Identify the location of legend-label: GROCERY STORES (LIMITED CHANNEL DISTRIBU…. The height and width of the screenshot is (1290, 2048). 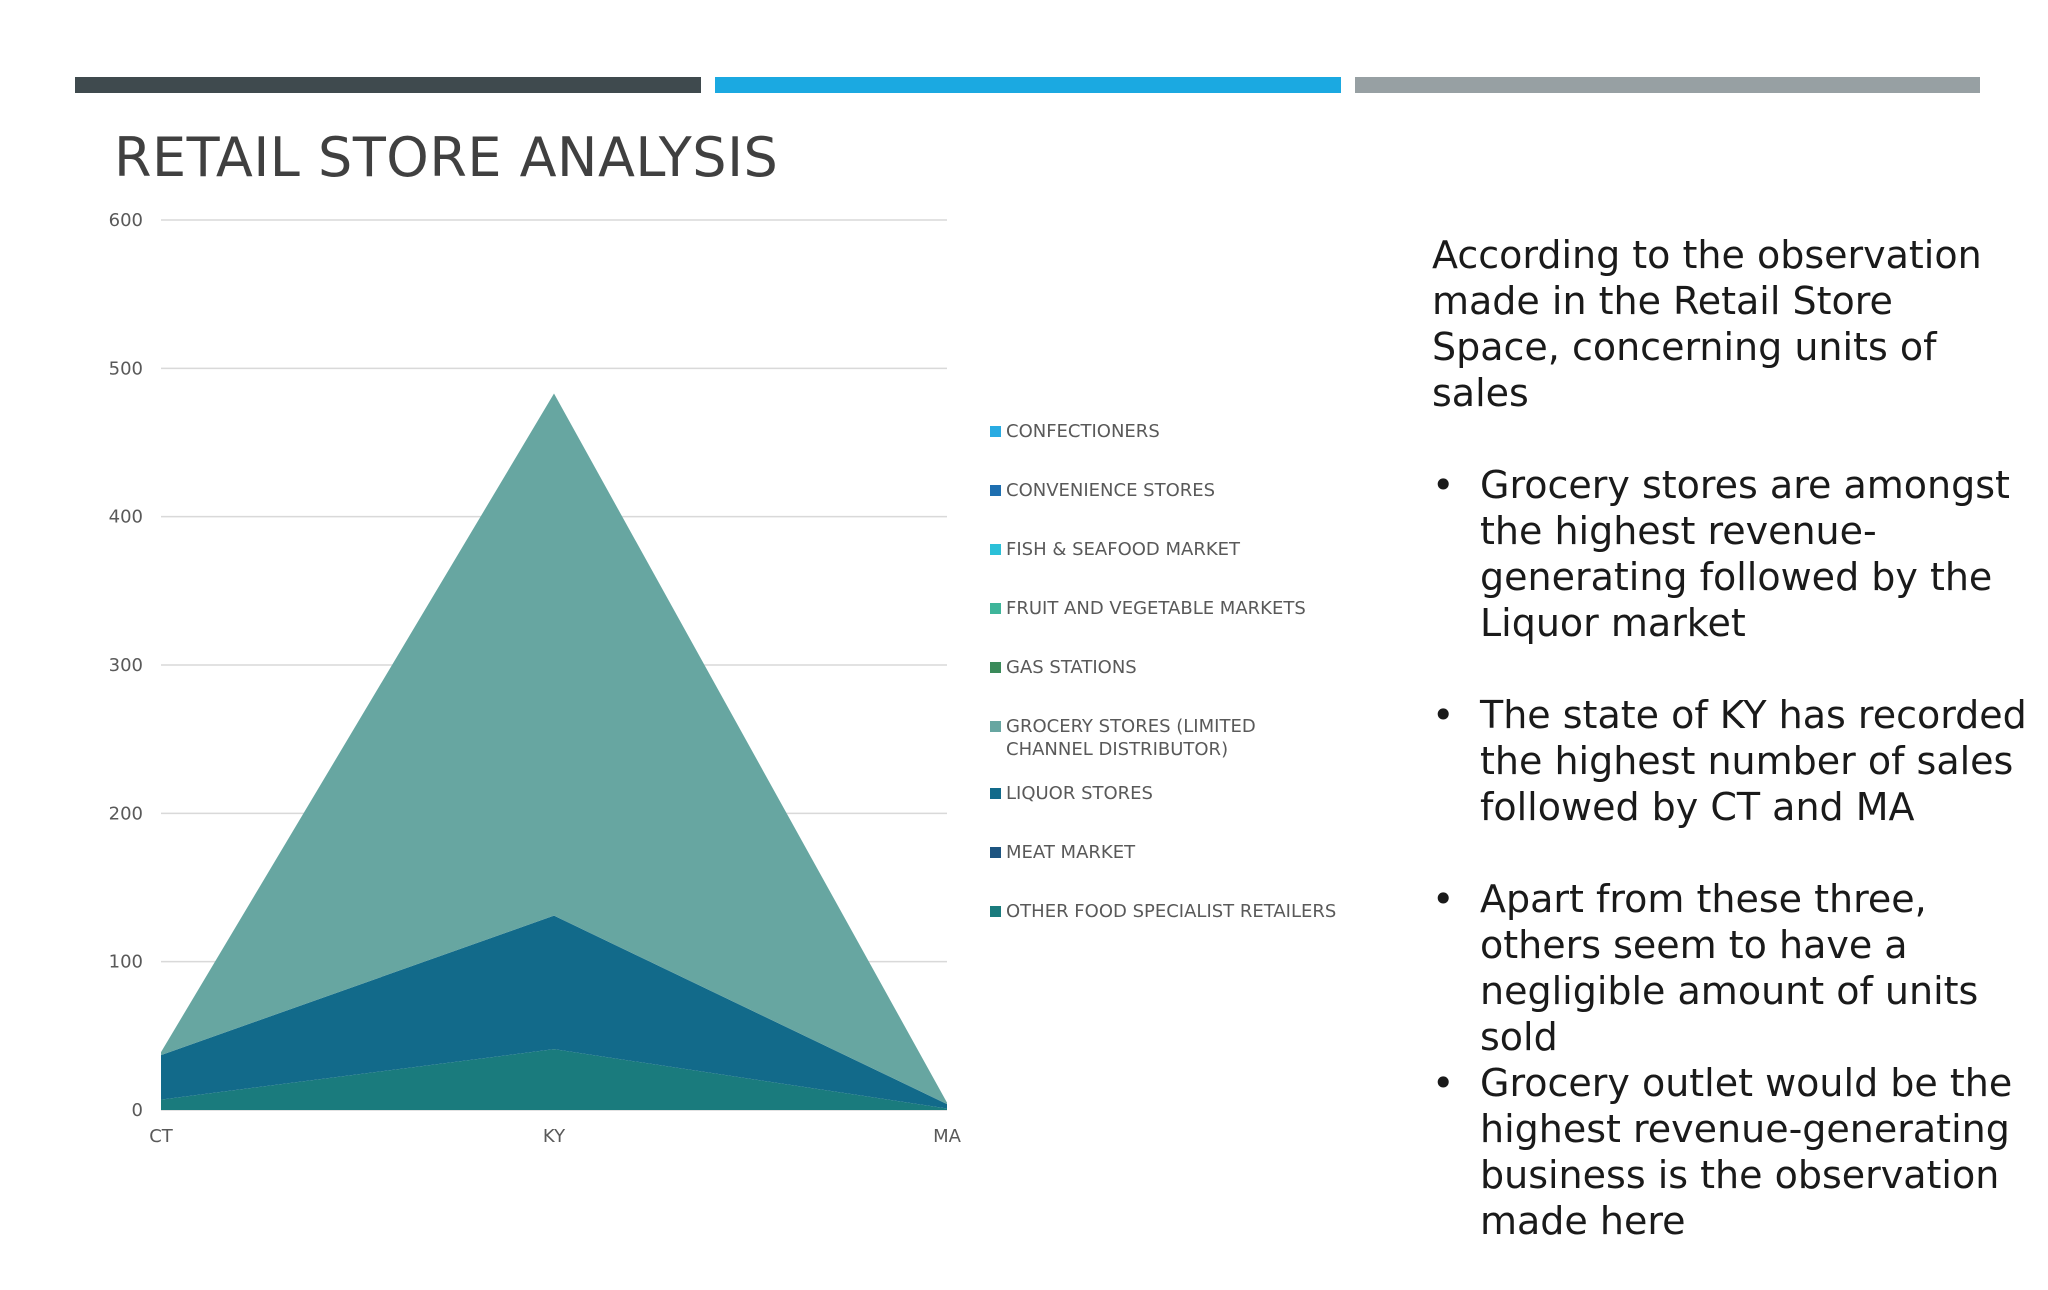
(1131, 738).